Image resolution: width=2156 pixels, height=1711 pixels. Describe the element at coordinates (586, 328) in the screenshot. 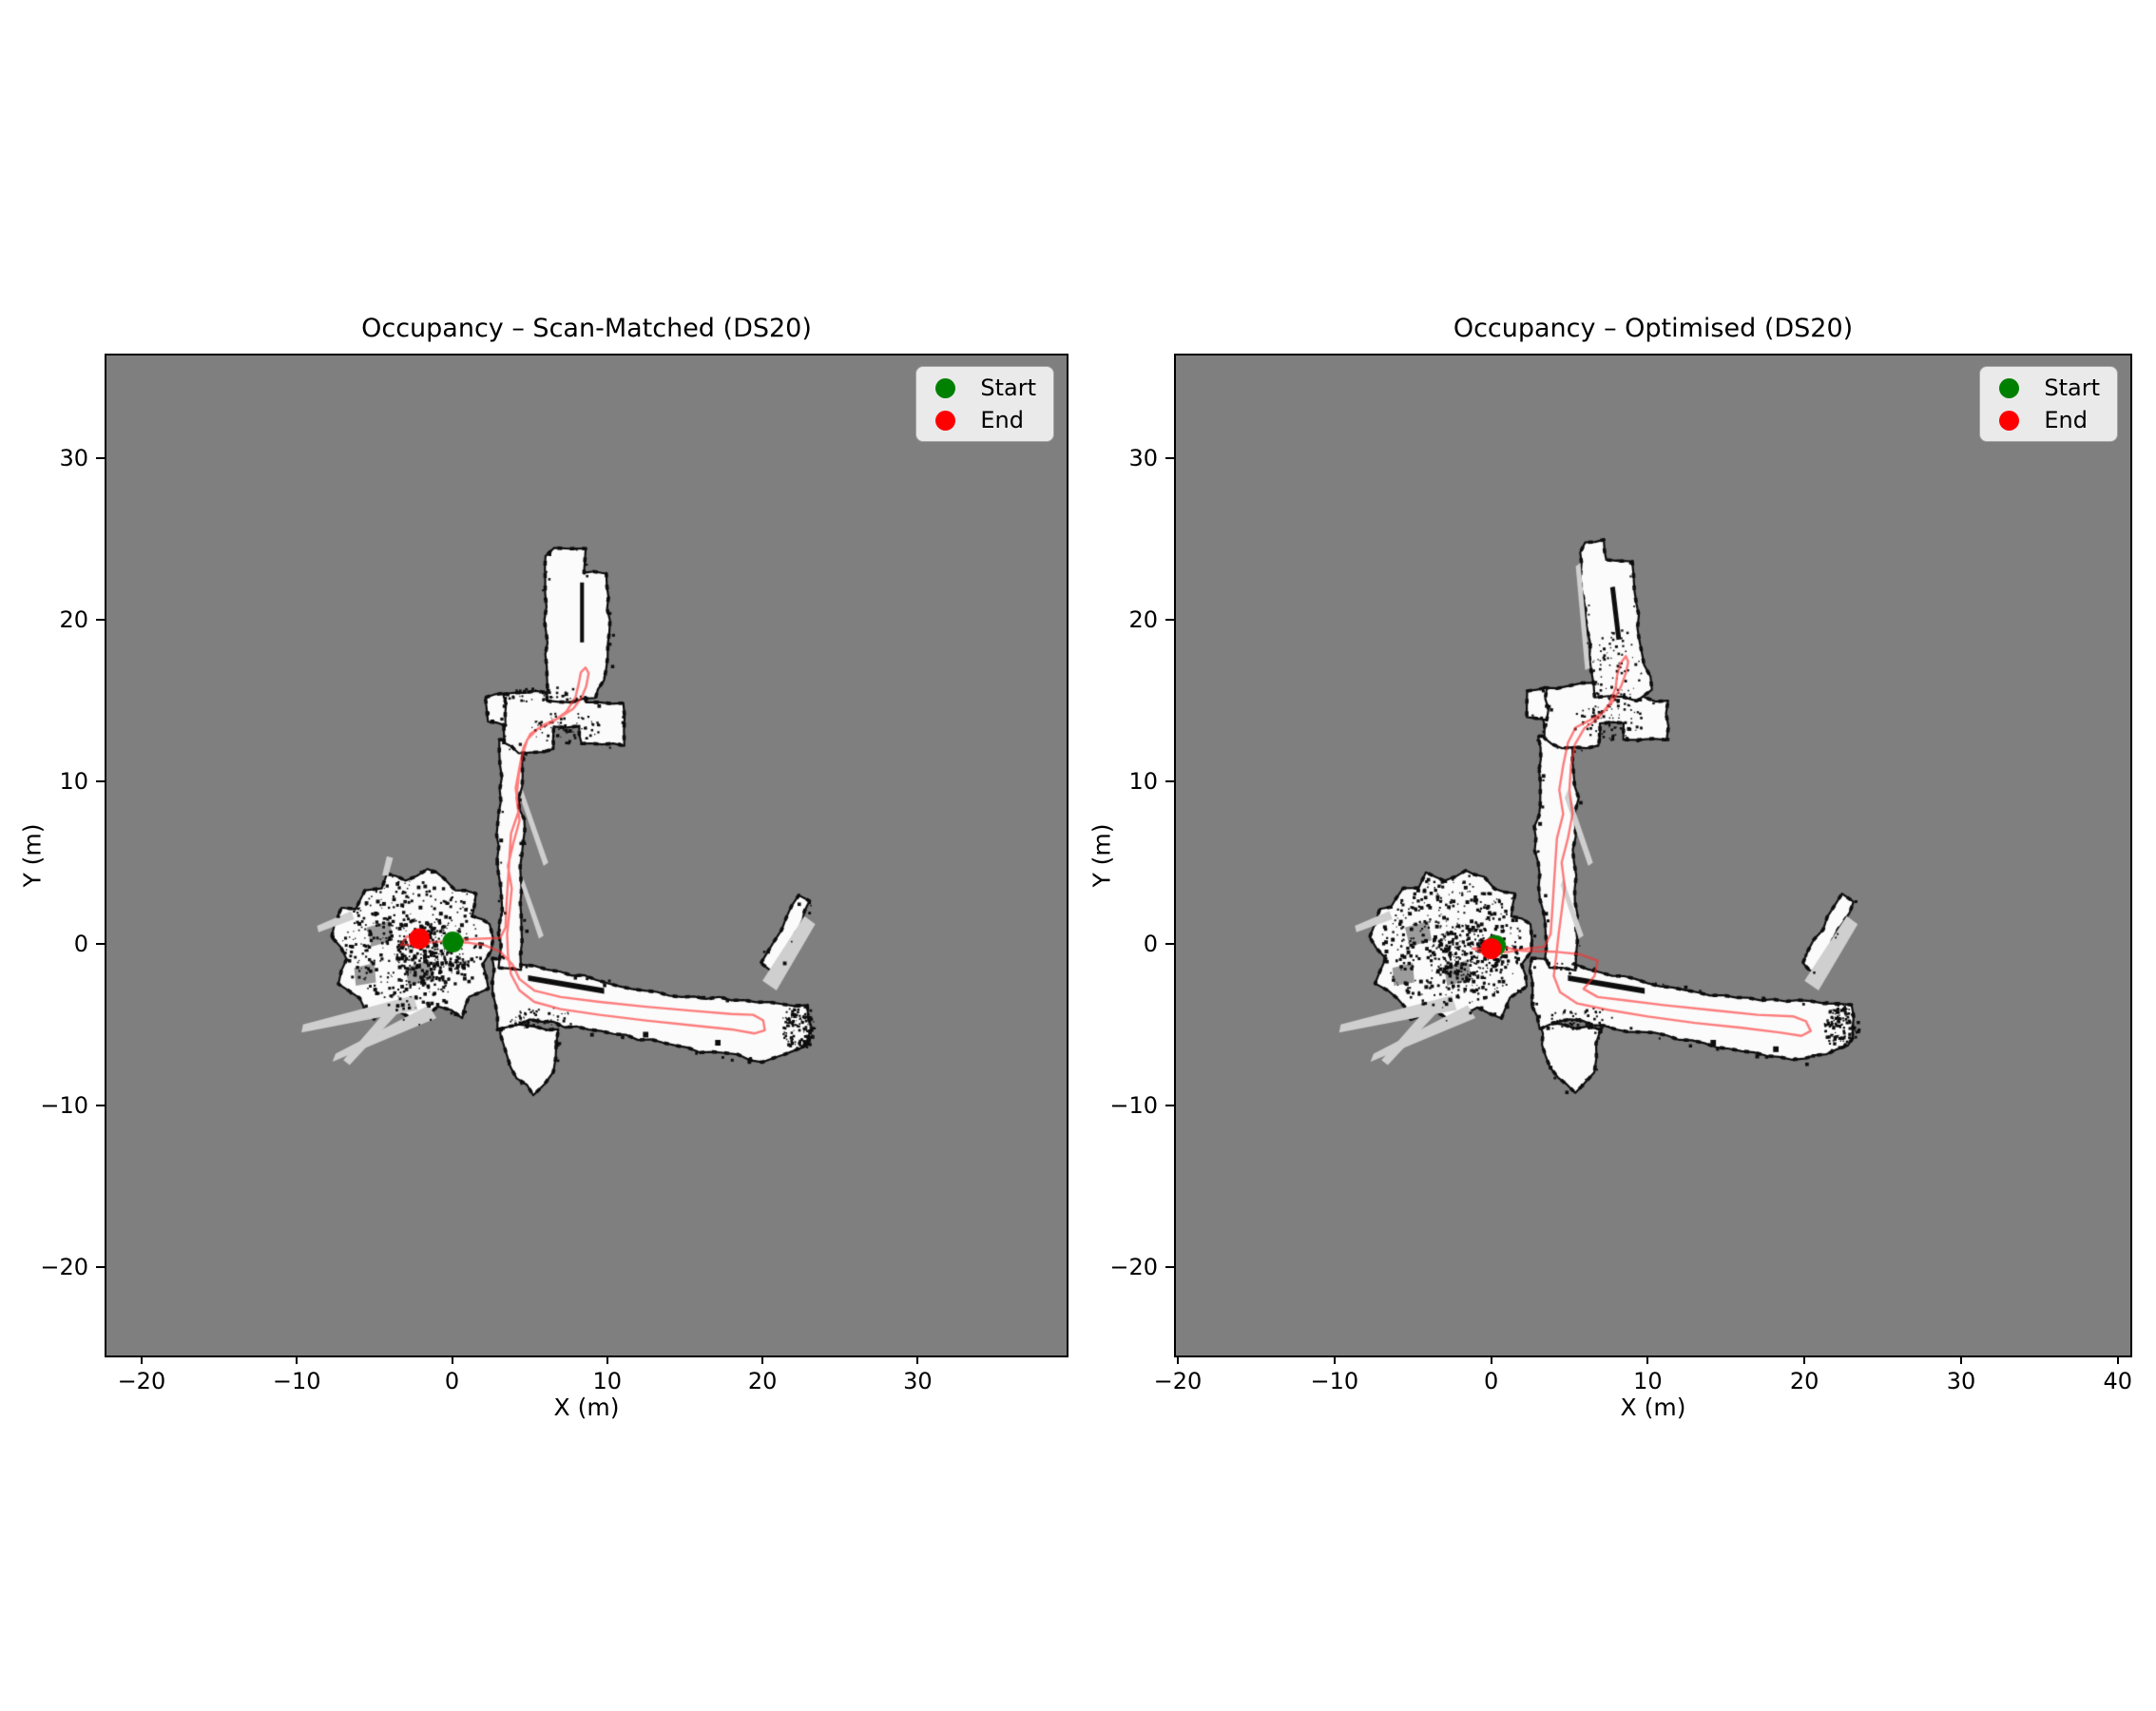

I see `panel-title: Occupancy – Scan-Matched (DS20)` at that location.